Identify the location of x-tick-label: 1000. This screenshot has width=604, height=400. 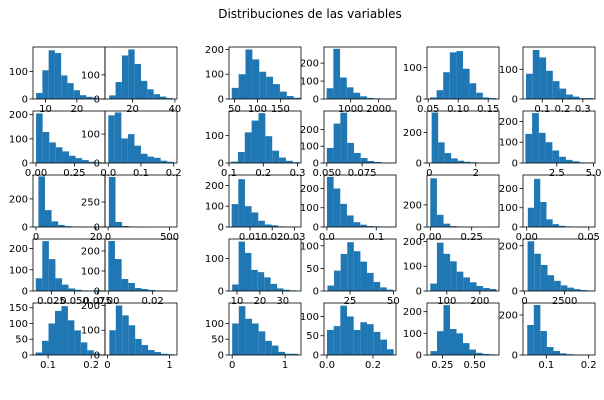
(350, 109).